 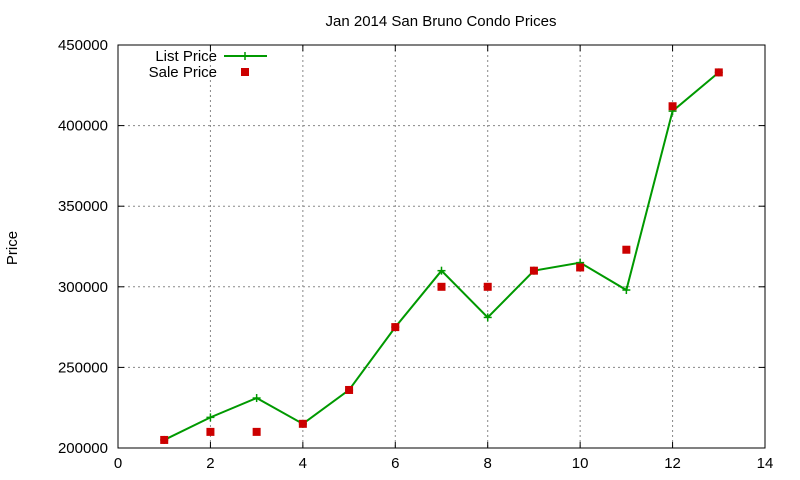 What do you see at coordinates (83, 448) in the screenshot?
I see `y-tick-label: 200000` at bounding box center [83, 448].